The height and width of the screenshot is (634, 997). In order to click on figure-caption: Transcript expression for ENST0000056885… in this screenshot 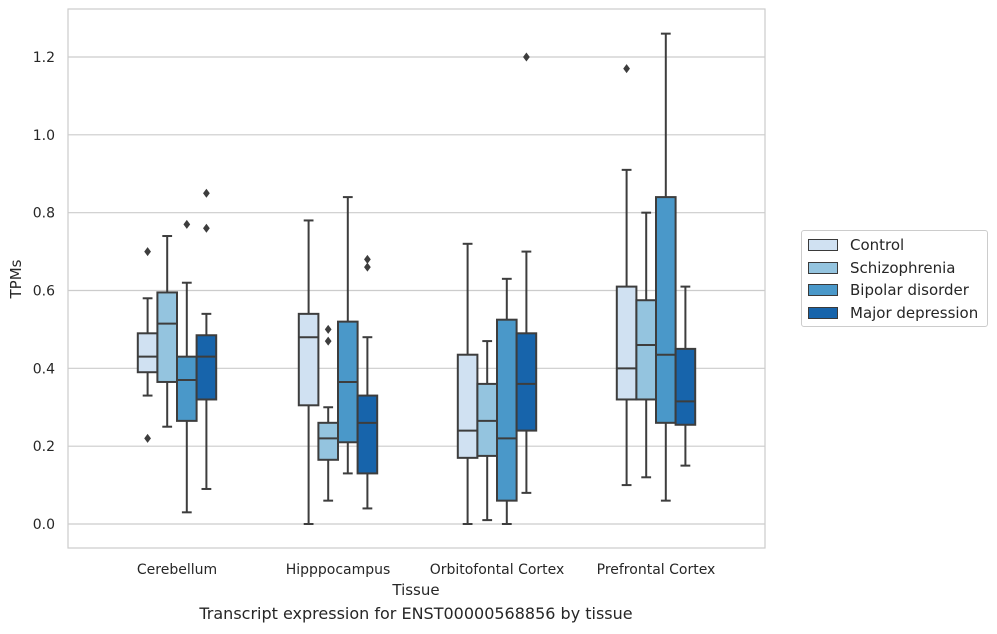, I will do `click(416, 613)`.